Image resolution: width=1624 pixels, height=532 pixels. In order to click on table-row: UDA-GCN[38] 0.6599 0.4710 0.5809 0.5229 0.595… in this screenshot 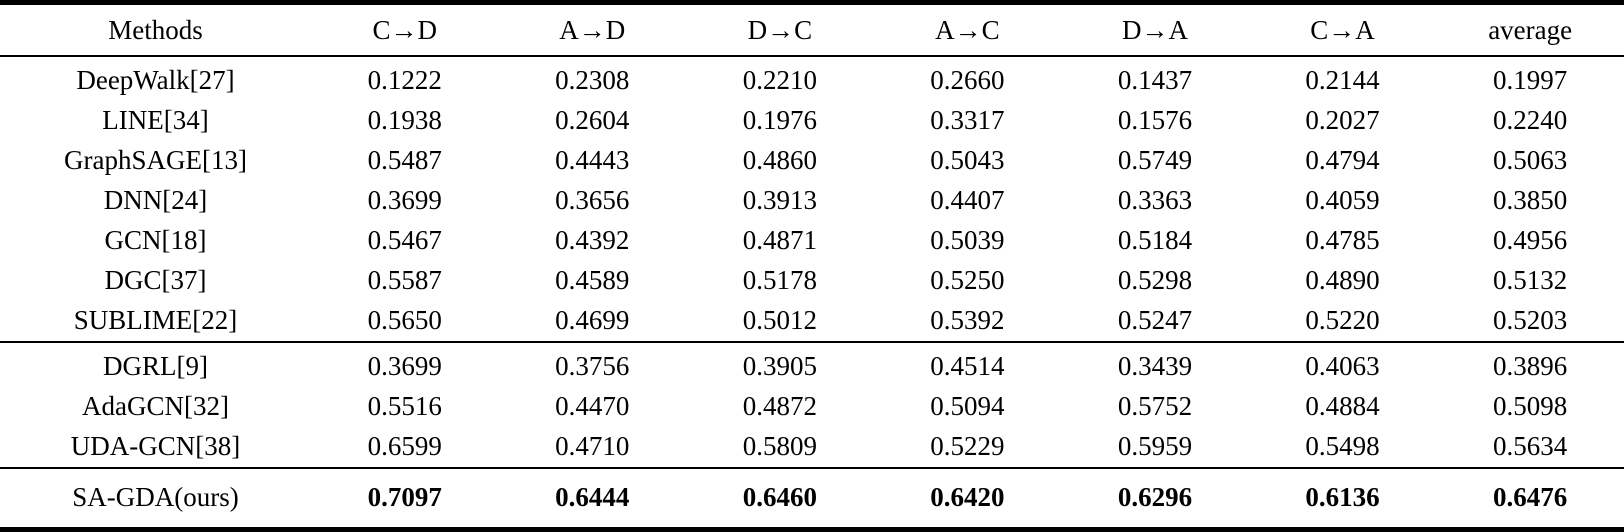, I will do `click(812, 447)`.